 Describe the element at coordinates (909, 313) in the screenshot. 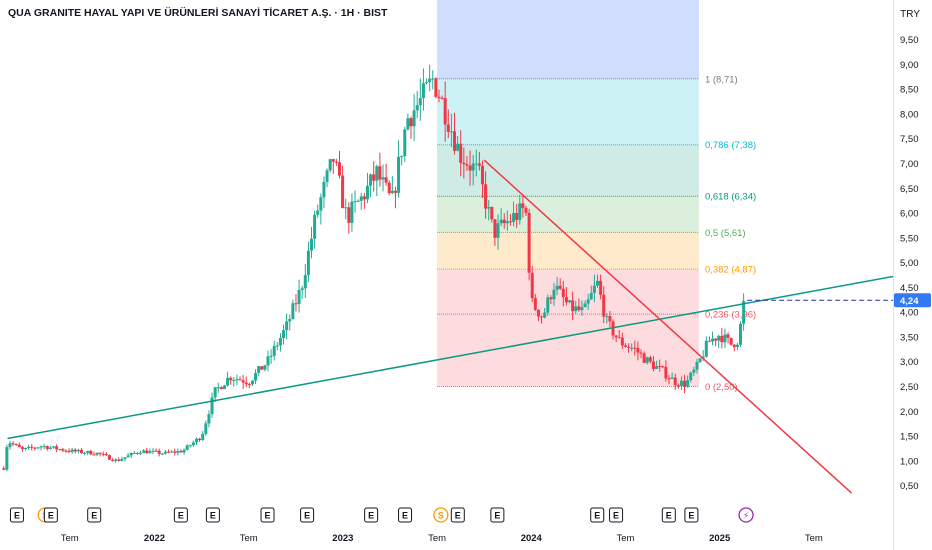

I see `price-tick-label: 4,00` at that location.